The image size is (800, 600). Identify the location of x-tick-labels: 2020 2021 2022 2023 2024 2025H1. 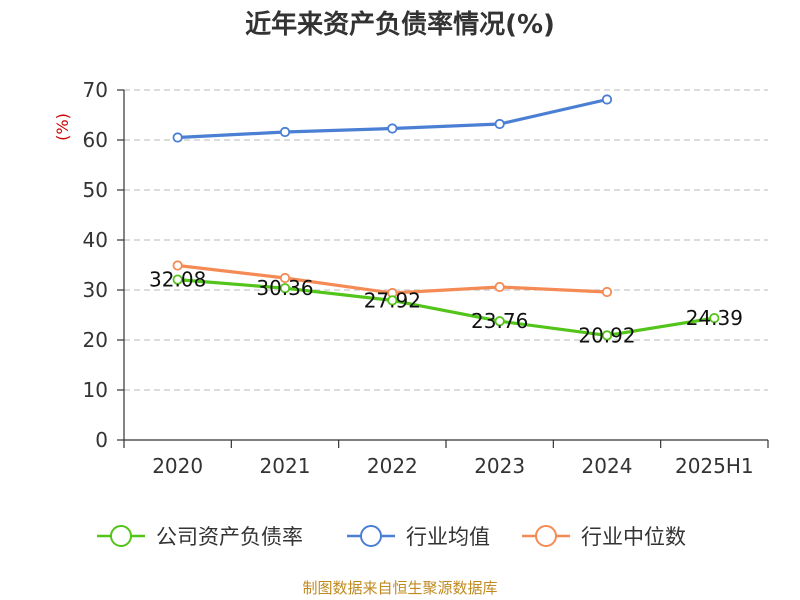
(452, 466).